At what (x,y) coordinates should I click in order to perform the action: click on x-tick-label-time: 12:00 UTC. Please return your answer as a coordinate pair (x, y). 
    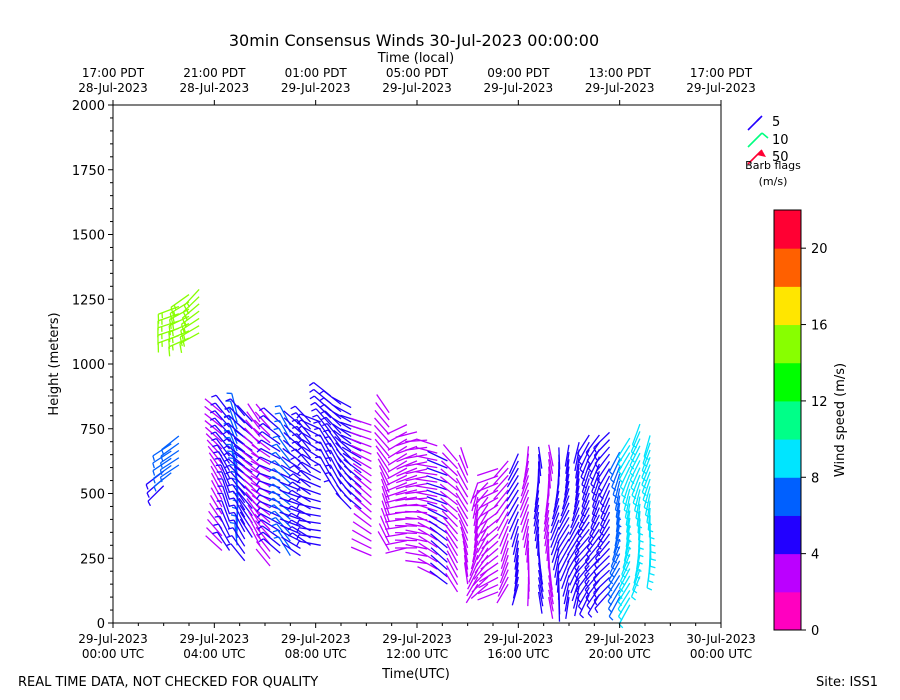
    Looking at the image, I should click on (417, 654).